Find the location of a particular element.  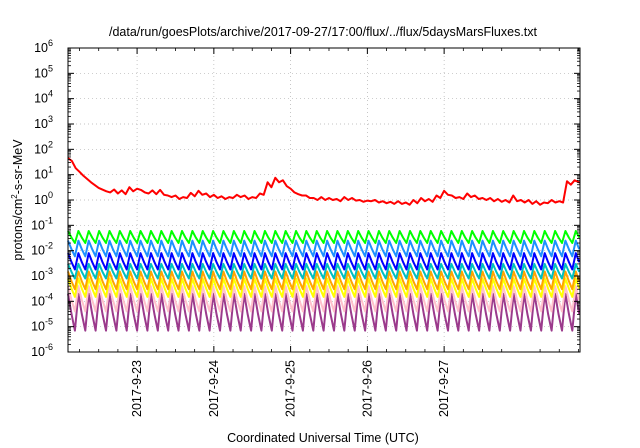

y-tick-label: 10⁴ is located at coordinates (43, 97).